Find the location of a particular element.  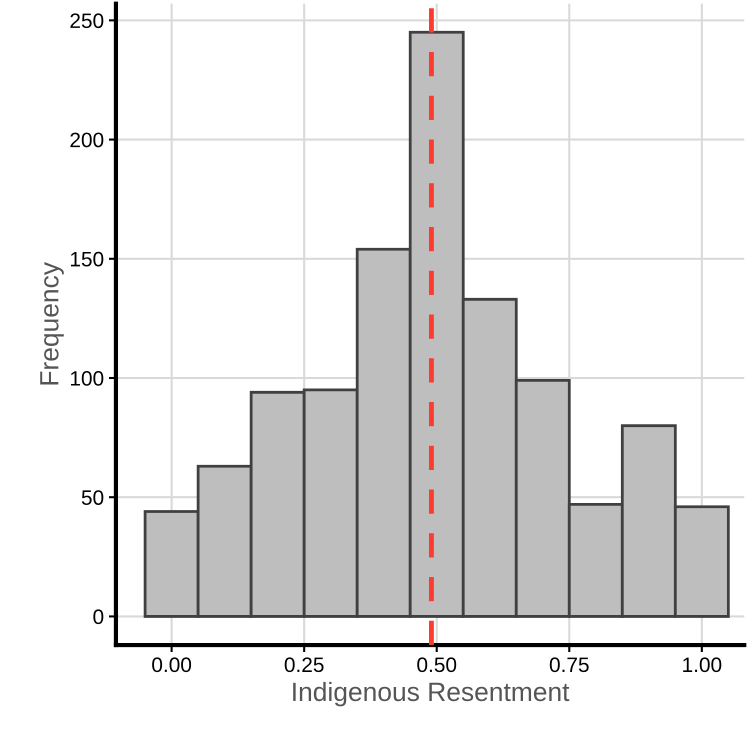

x-tick-label: 0.25 is located at coordinates (304, 664).